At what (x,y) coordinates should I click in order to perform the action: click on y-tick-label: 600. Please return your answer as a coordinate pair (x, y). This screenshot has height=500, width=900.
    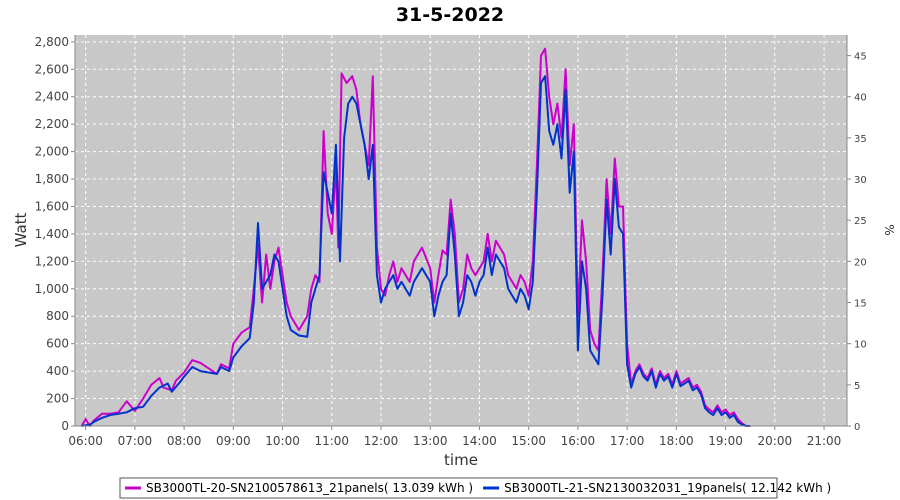
    Looking at the image, I should click on (57, 344).